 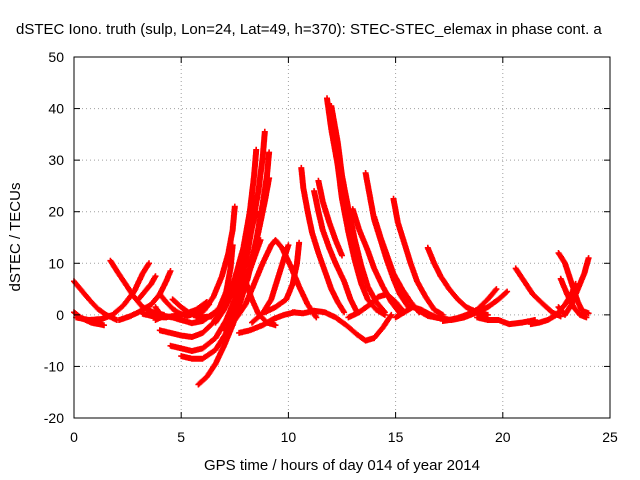 I want to click on y-tick-label: 30, so click(x=56, y=160).